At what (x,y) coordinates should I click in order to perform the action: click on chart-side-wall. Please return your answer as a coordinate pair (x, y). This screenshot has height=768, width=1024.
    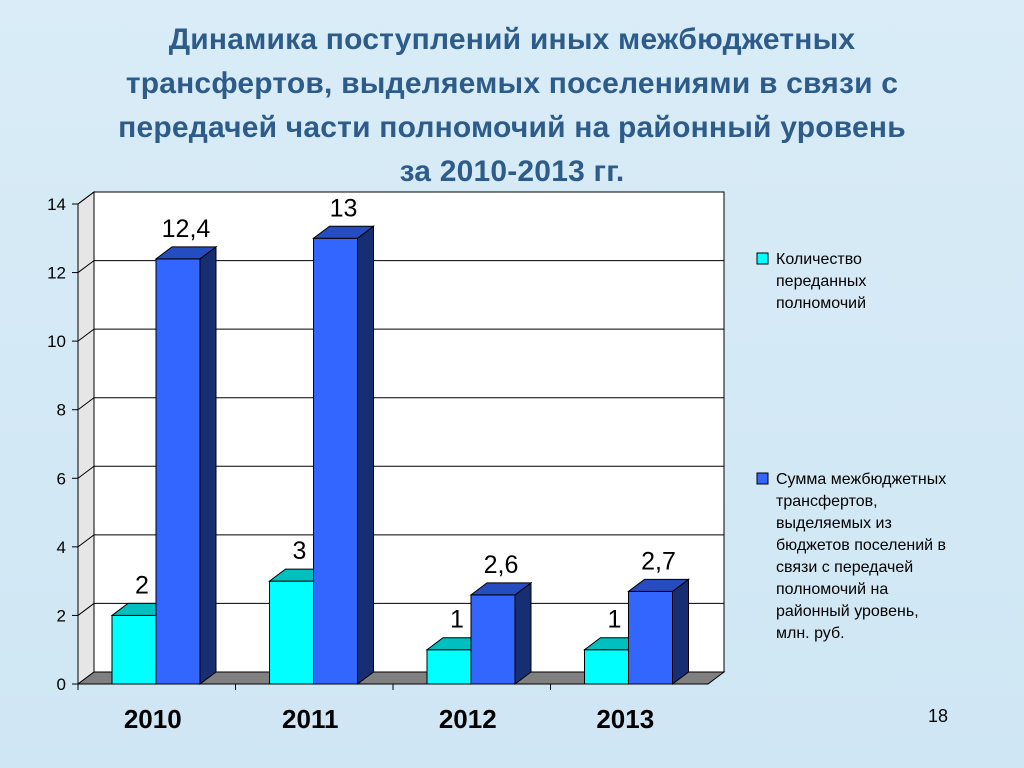
    Looking at the image, I should click on (86, 438).